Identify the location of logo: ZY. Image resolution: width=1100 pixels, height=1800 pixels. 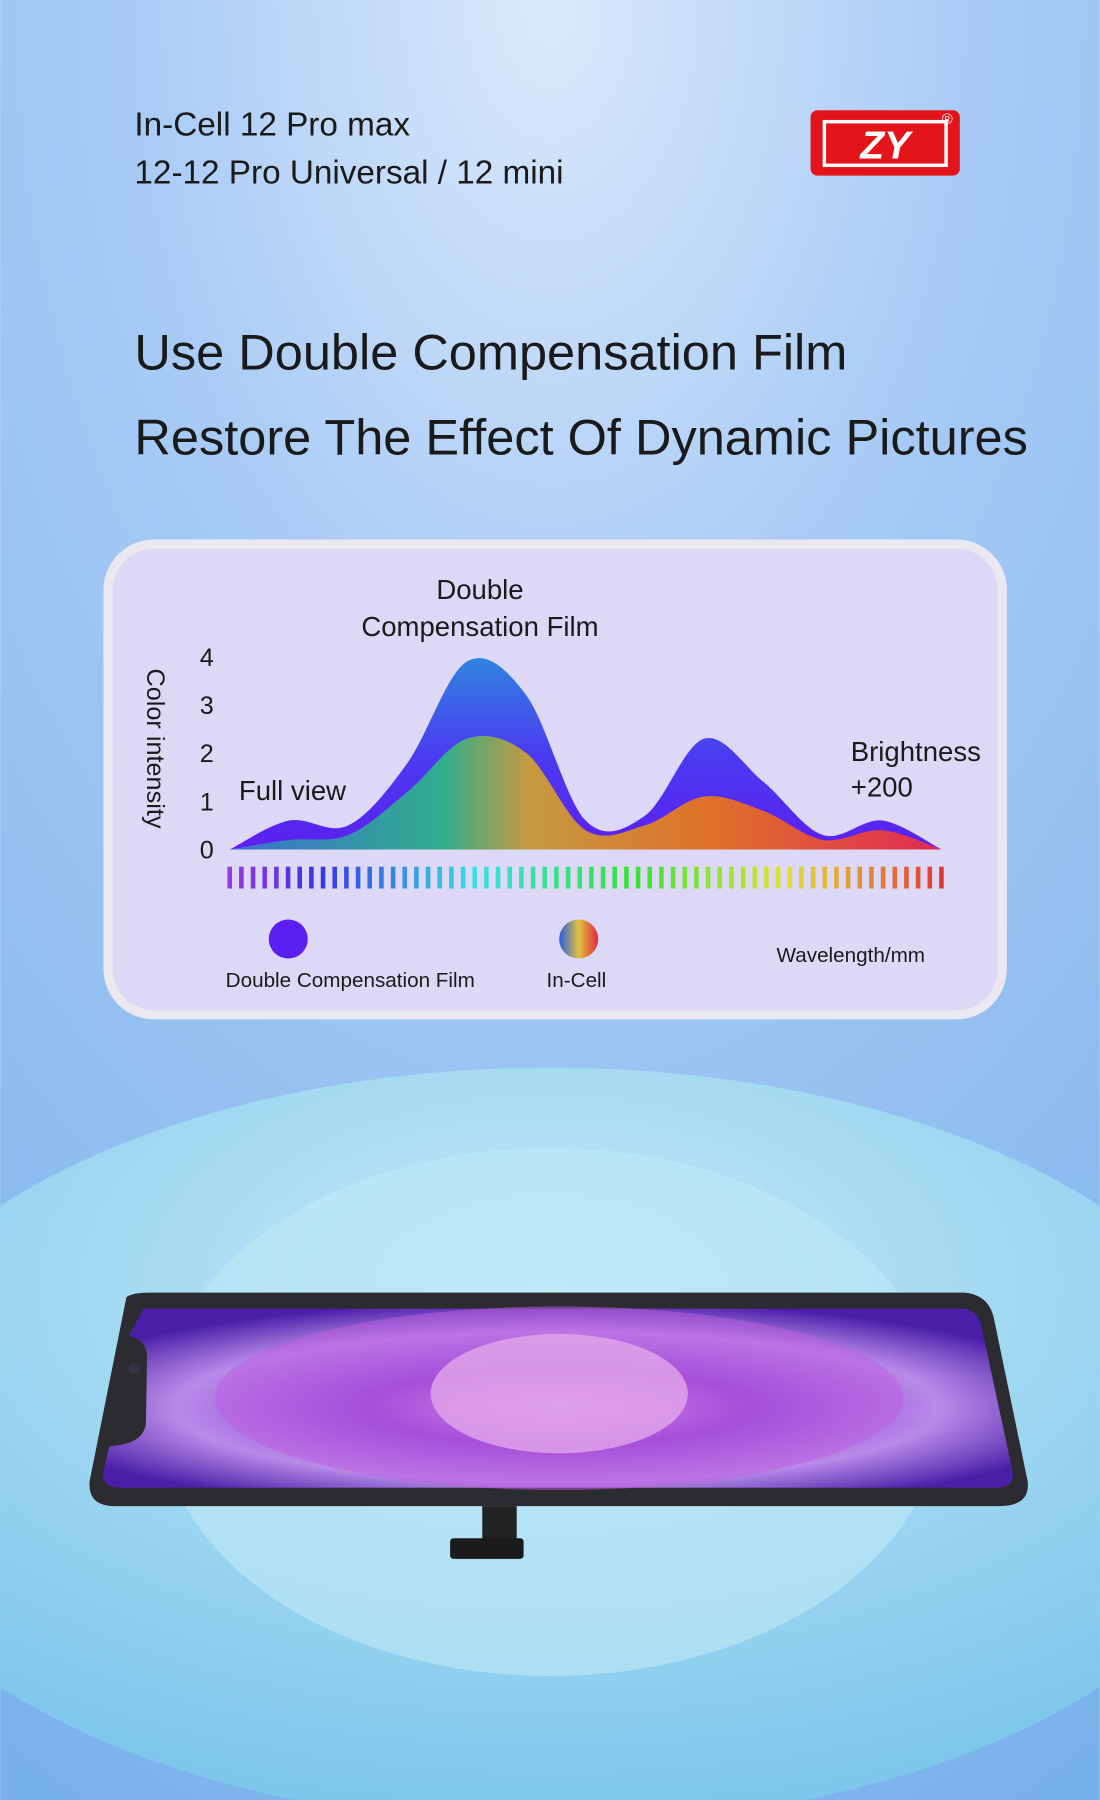
(886, 145).